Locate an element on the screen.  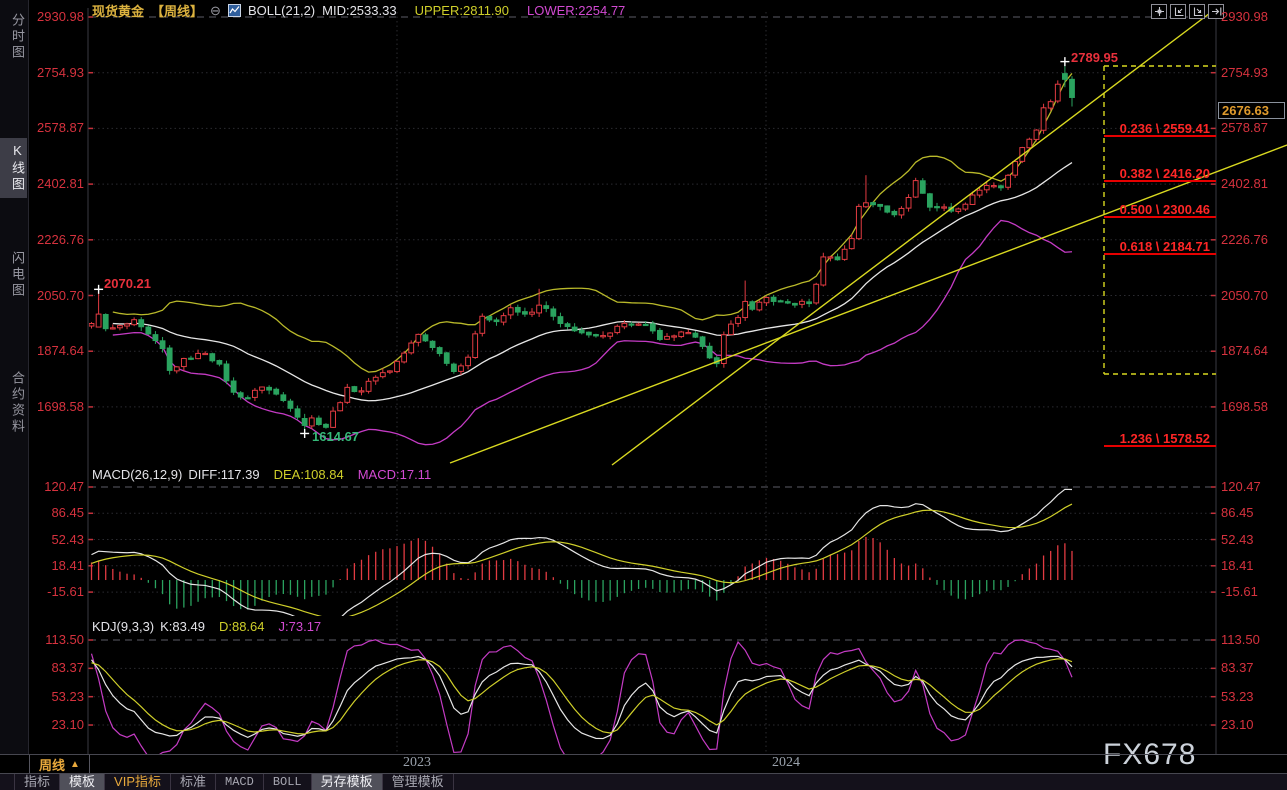
crosshair-icon is located at coordinates (1159, 11).